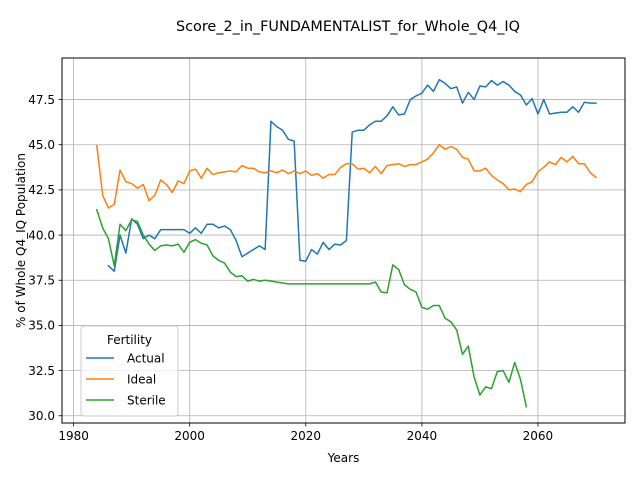  I want to click on y-tick-label: 37.5, so click(41, 281).